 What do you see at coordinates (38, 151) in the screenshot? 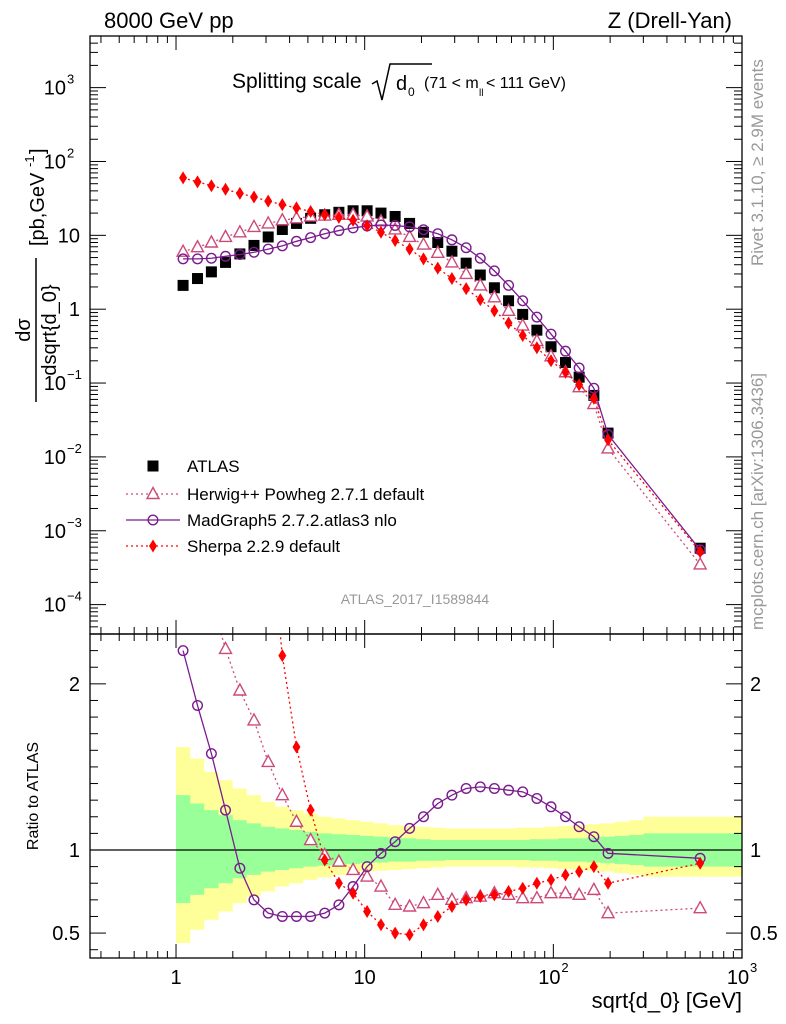
I see `ylabel-units-end: ]` at bounding box center [38, 151].